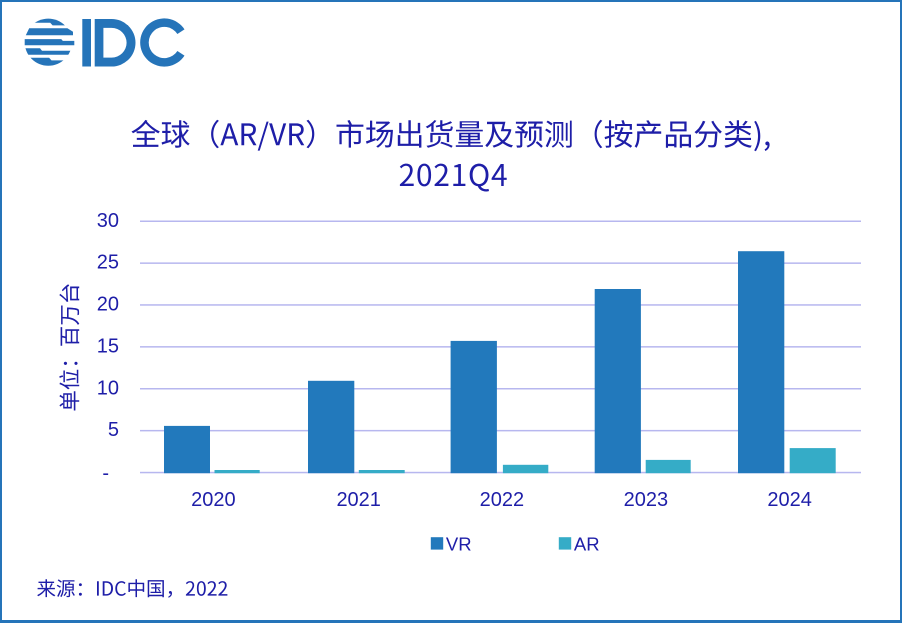  Describe the element at coordinates (108, 263) in the screenshot. I see `svg-text: 25` at that location.